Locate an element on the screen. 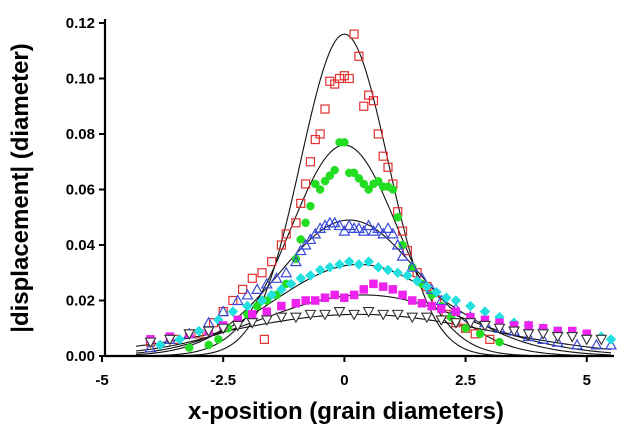 The width and height of the screenshot is (619, 430). x-tick-label: 2.5 is located at coordinates (465, 380).